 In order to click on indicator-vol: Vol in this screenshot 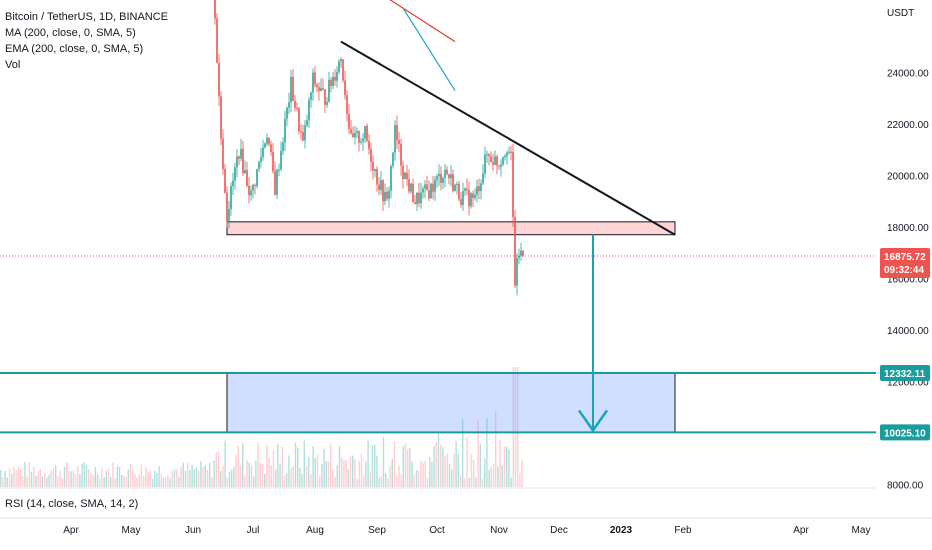, I will do `click(13, 65)`.